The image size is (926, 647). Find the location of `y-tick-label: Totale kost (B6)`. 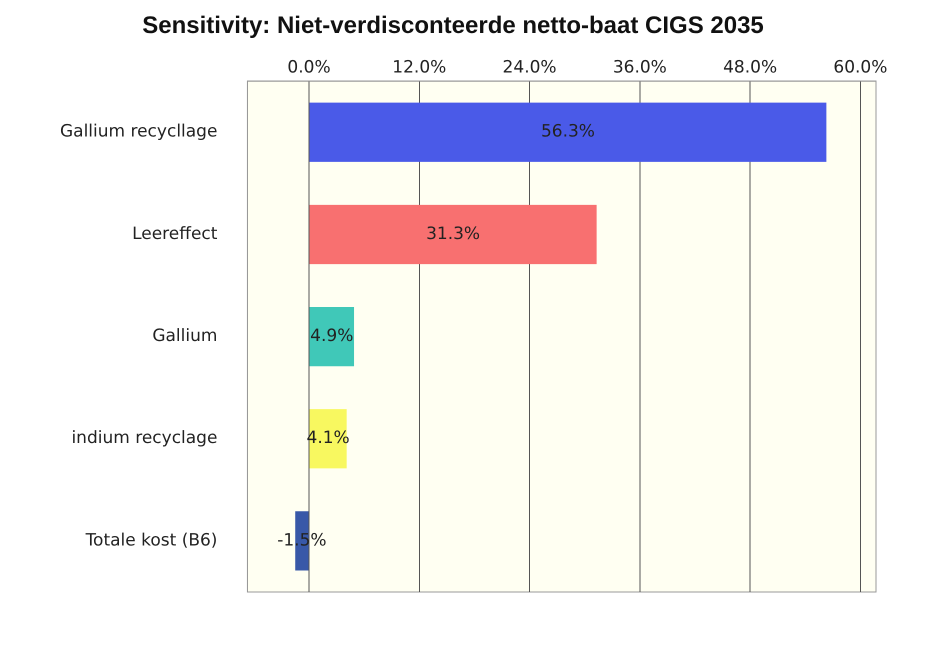

y-tick-label: Totale kost (B6) is located at coordinates (151, 540).